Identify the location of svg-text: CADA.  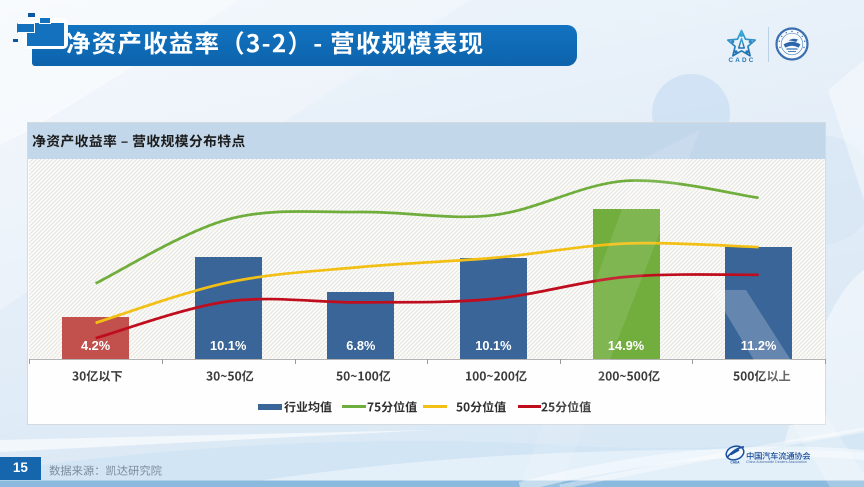
(735, 463).